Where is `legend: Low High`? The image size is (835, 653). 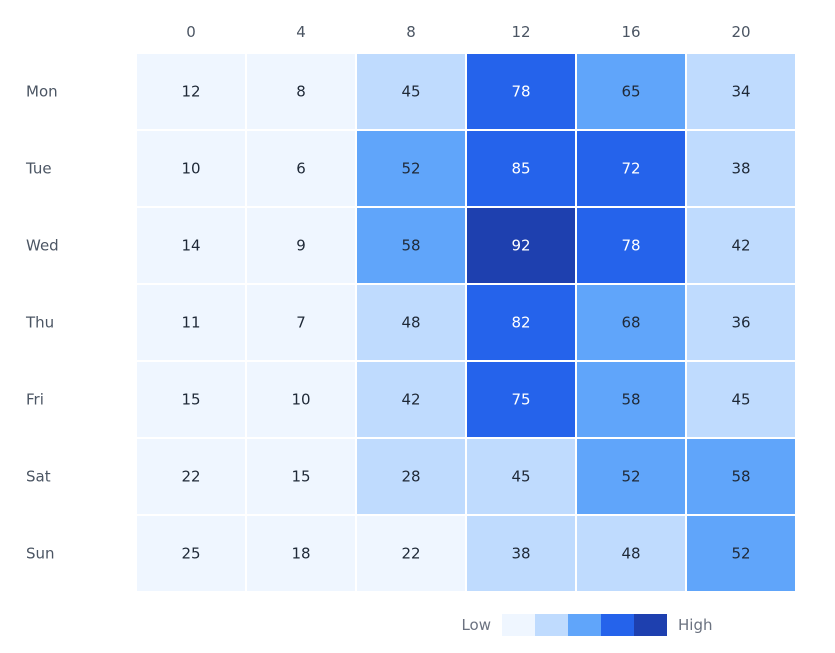 legend: Low High is located at coordinates (586, 625).